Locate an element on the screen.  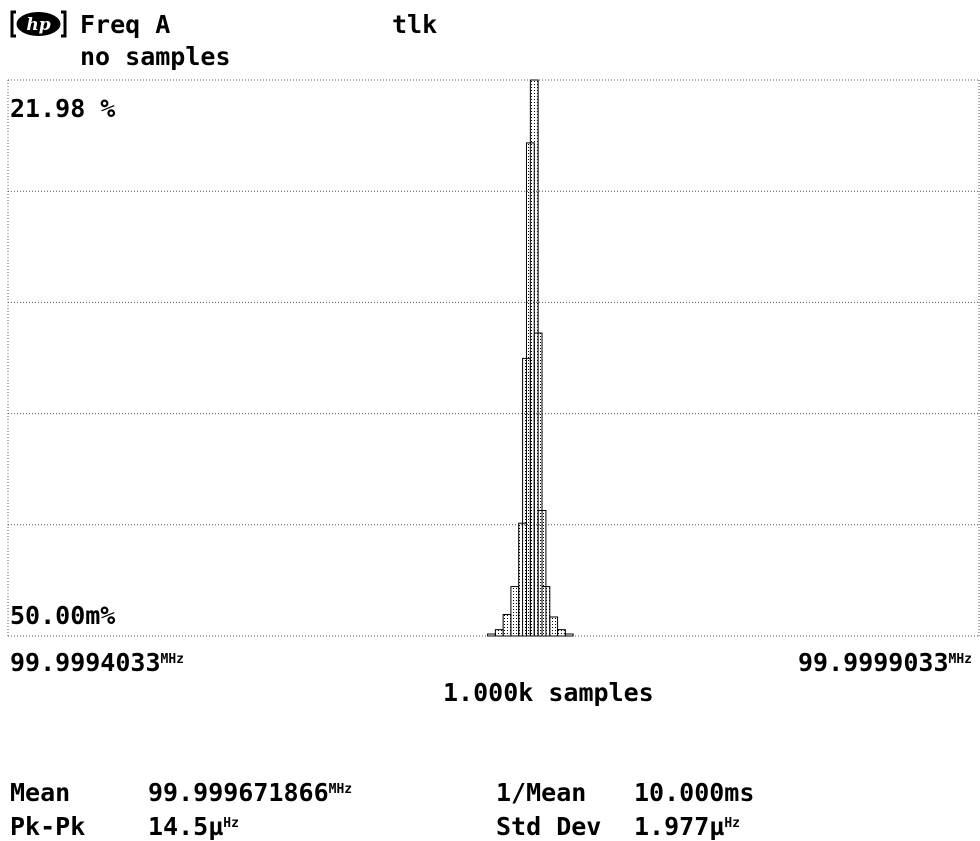
x-right-value: 99.9999033 is located at coordinates (873, 662).